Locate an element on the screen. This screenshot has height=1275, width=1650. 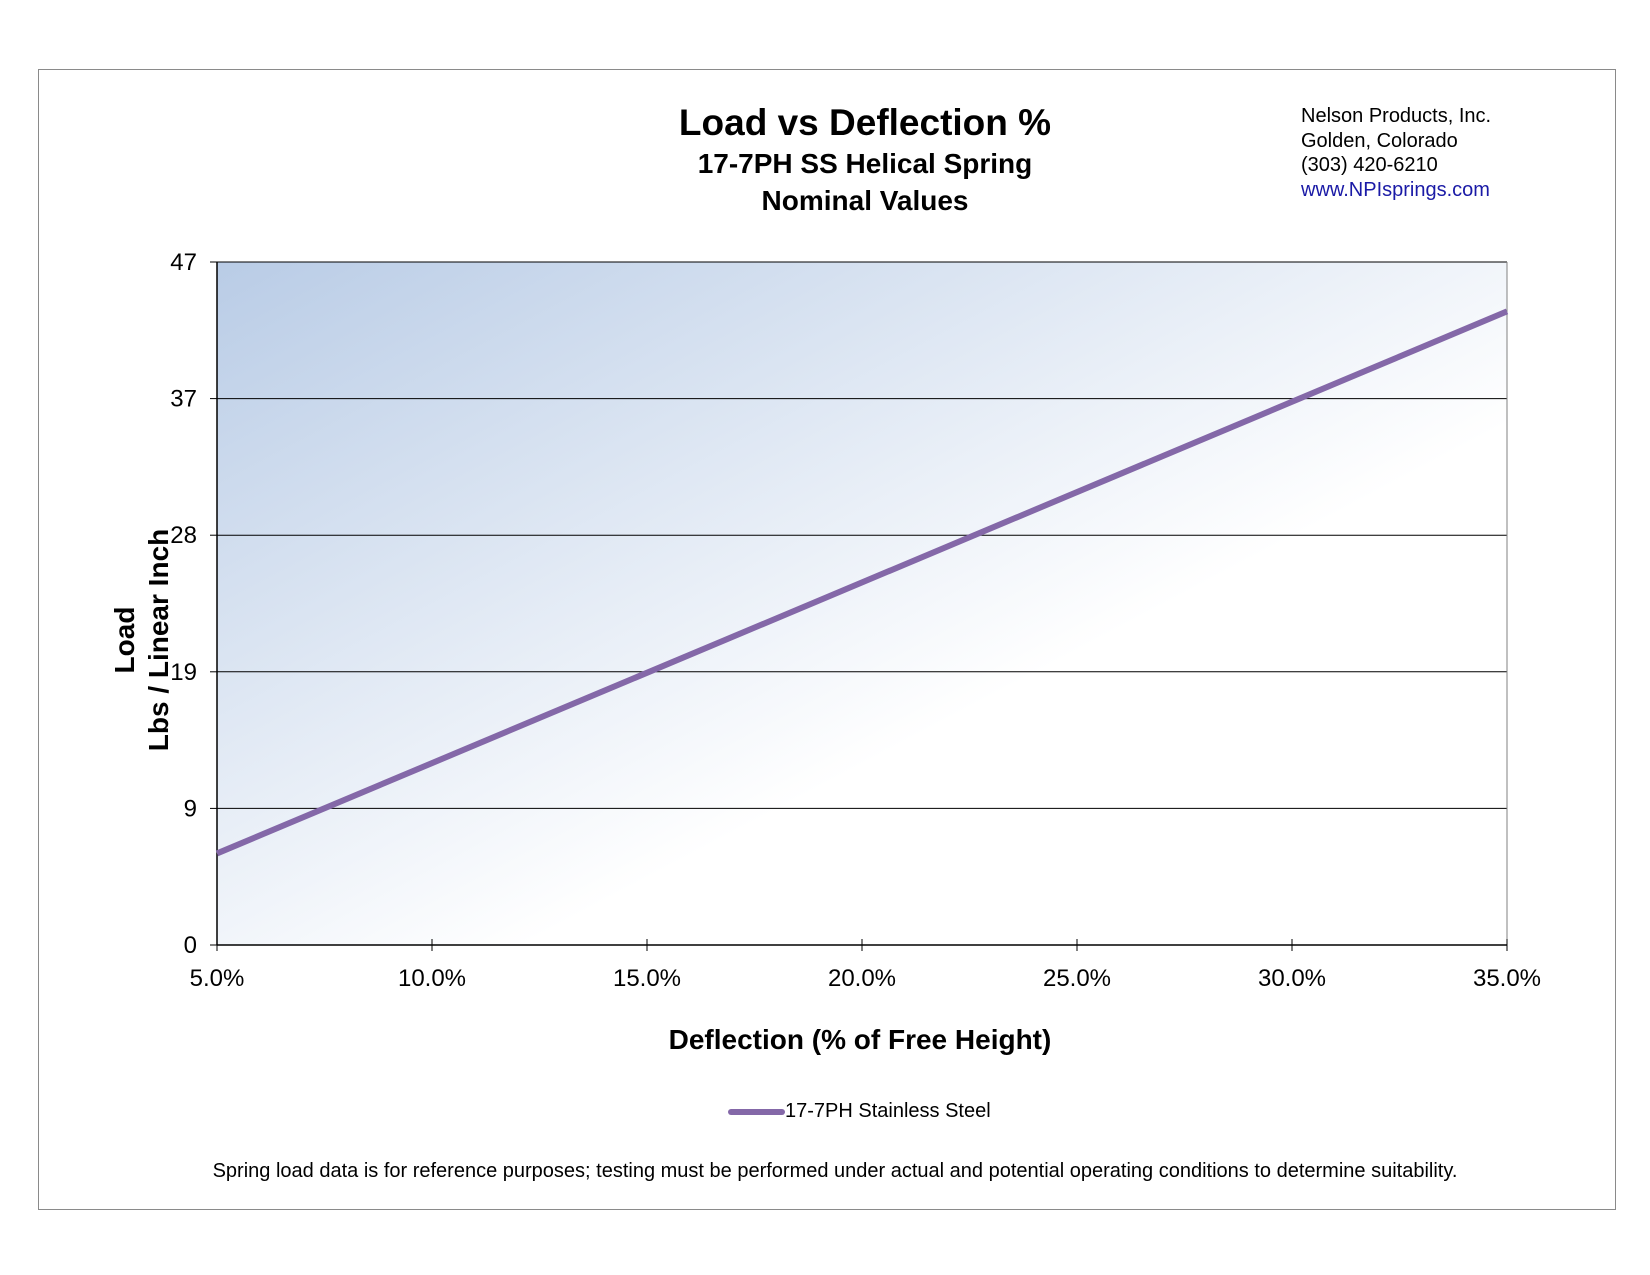
legend: 17-7PH Stainless Steel is located at coordinates (859, 1111).